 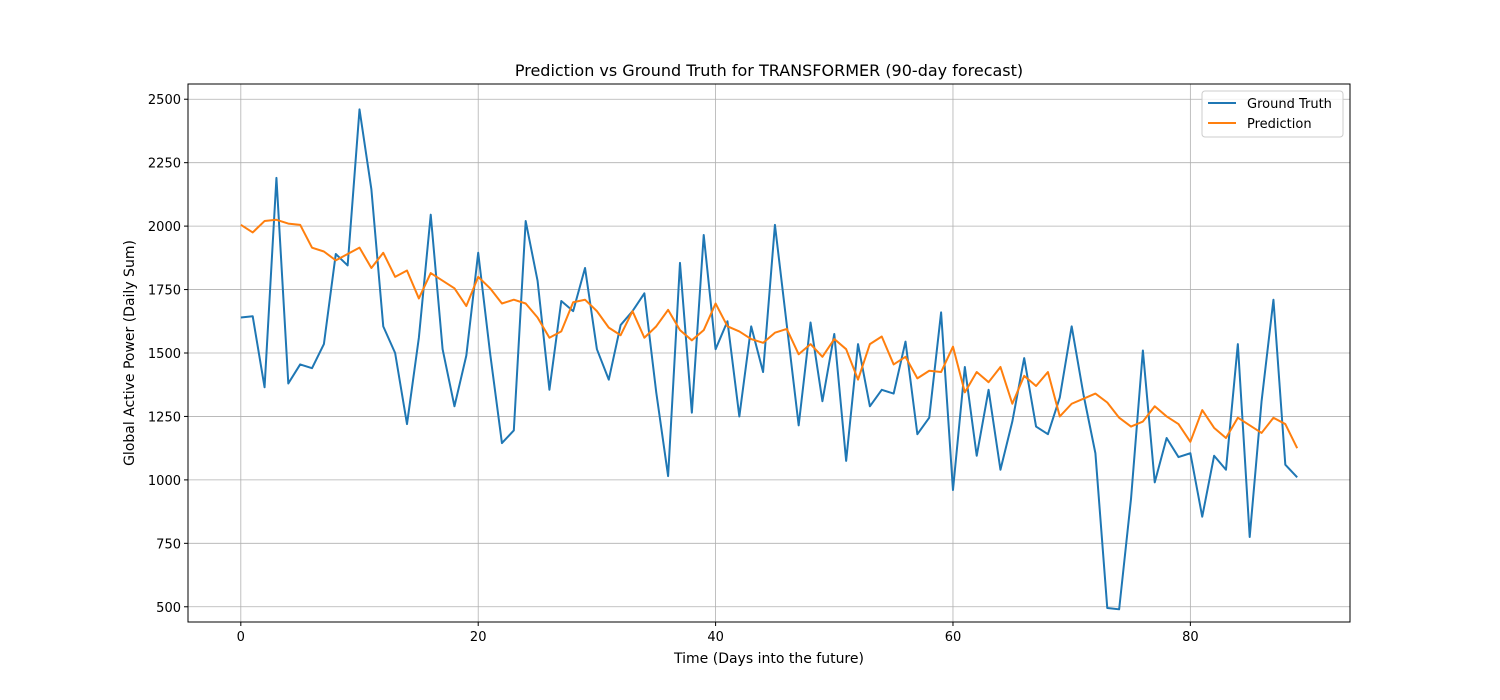 What do you see at coordinates (715, 637) in the screenshot?
I see `x-tick-label-2: 40` at bounding box center [715, 637].